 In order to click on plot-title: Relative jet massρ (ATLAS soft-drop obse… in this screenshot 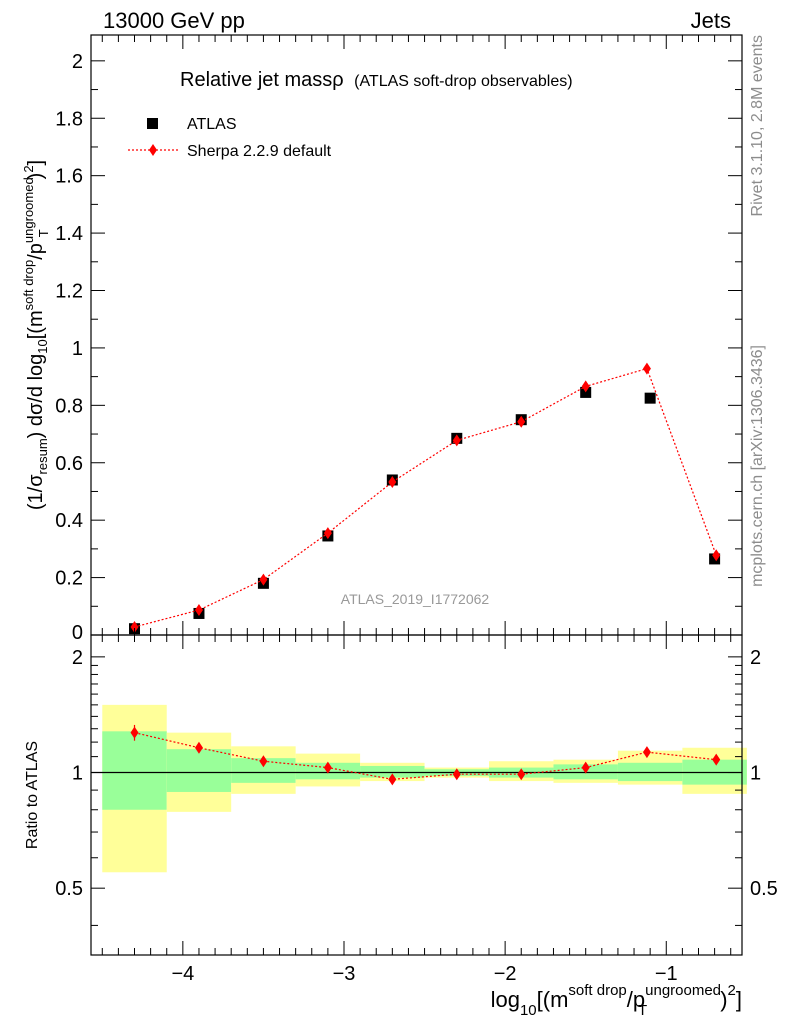, I will do `click(376, 80)`.